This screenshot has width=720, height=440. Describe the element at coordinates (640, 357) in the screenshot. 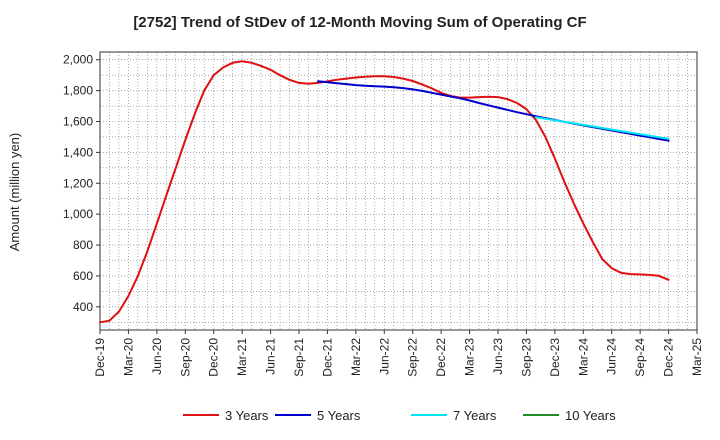

I see `x-tick-label: Sep-24` at that location.